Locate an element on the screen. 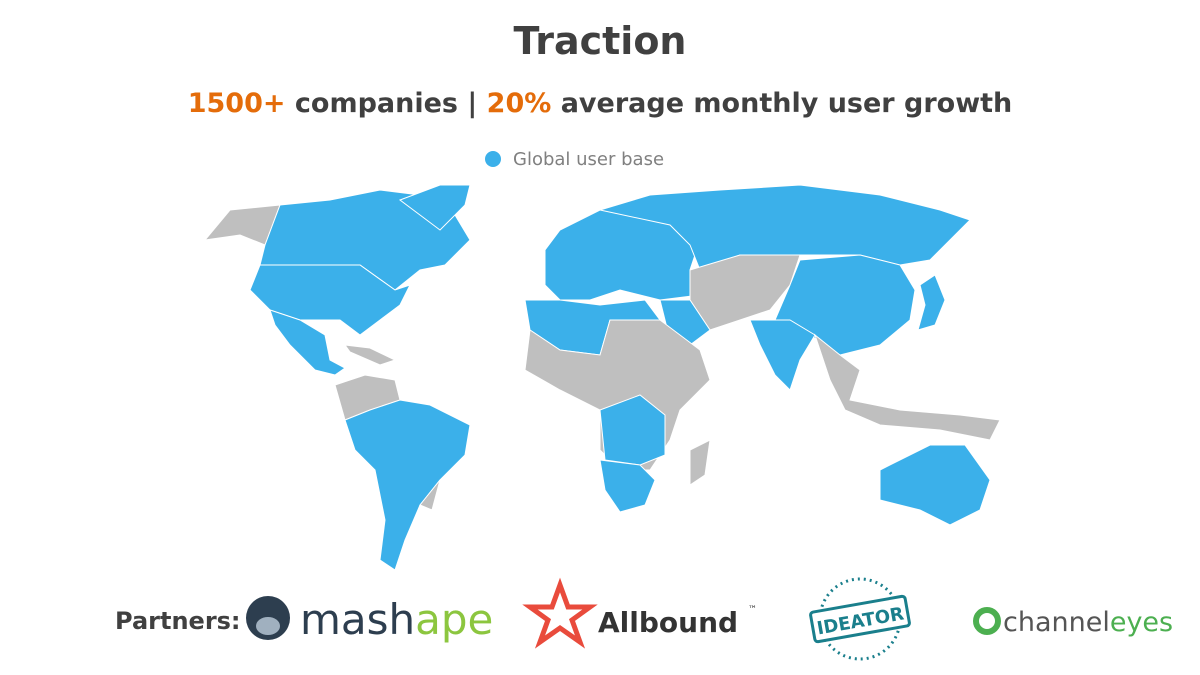 This screenshot has width=1200, height=675. growth-rate: 20% is located at coordinates (519, 103).